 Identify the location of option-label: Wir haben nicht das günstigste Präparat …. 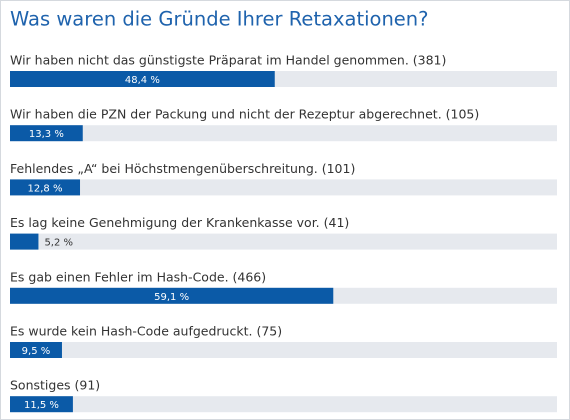
(228, 60).